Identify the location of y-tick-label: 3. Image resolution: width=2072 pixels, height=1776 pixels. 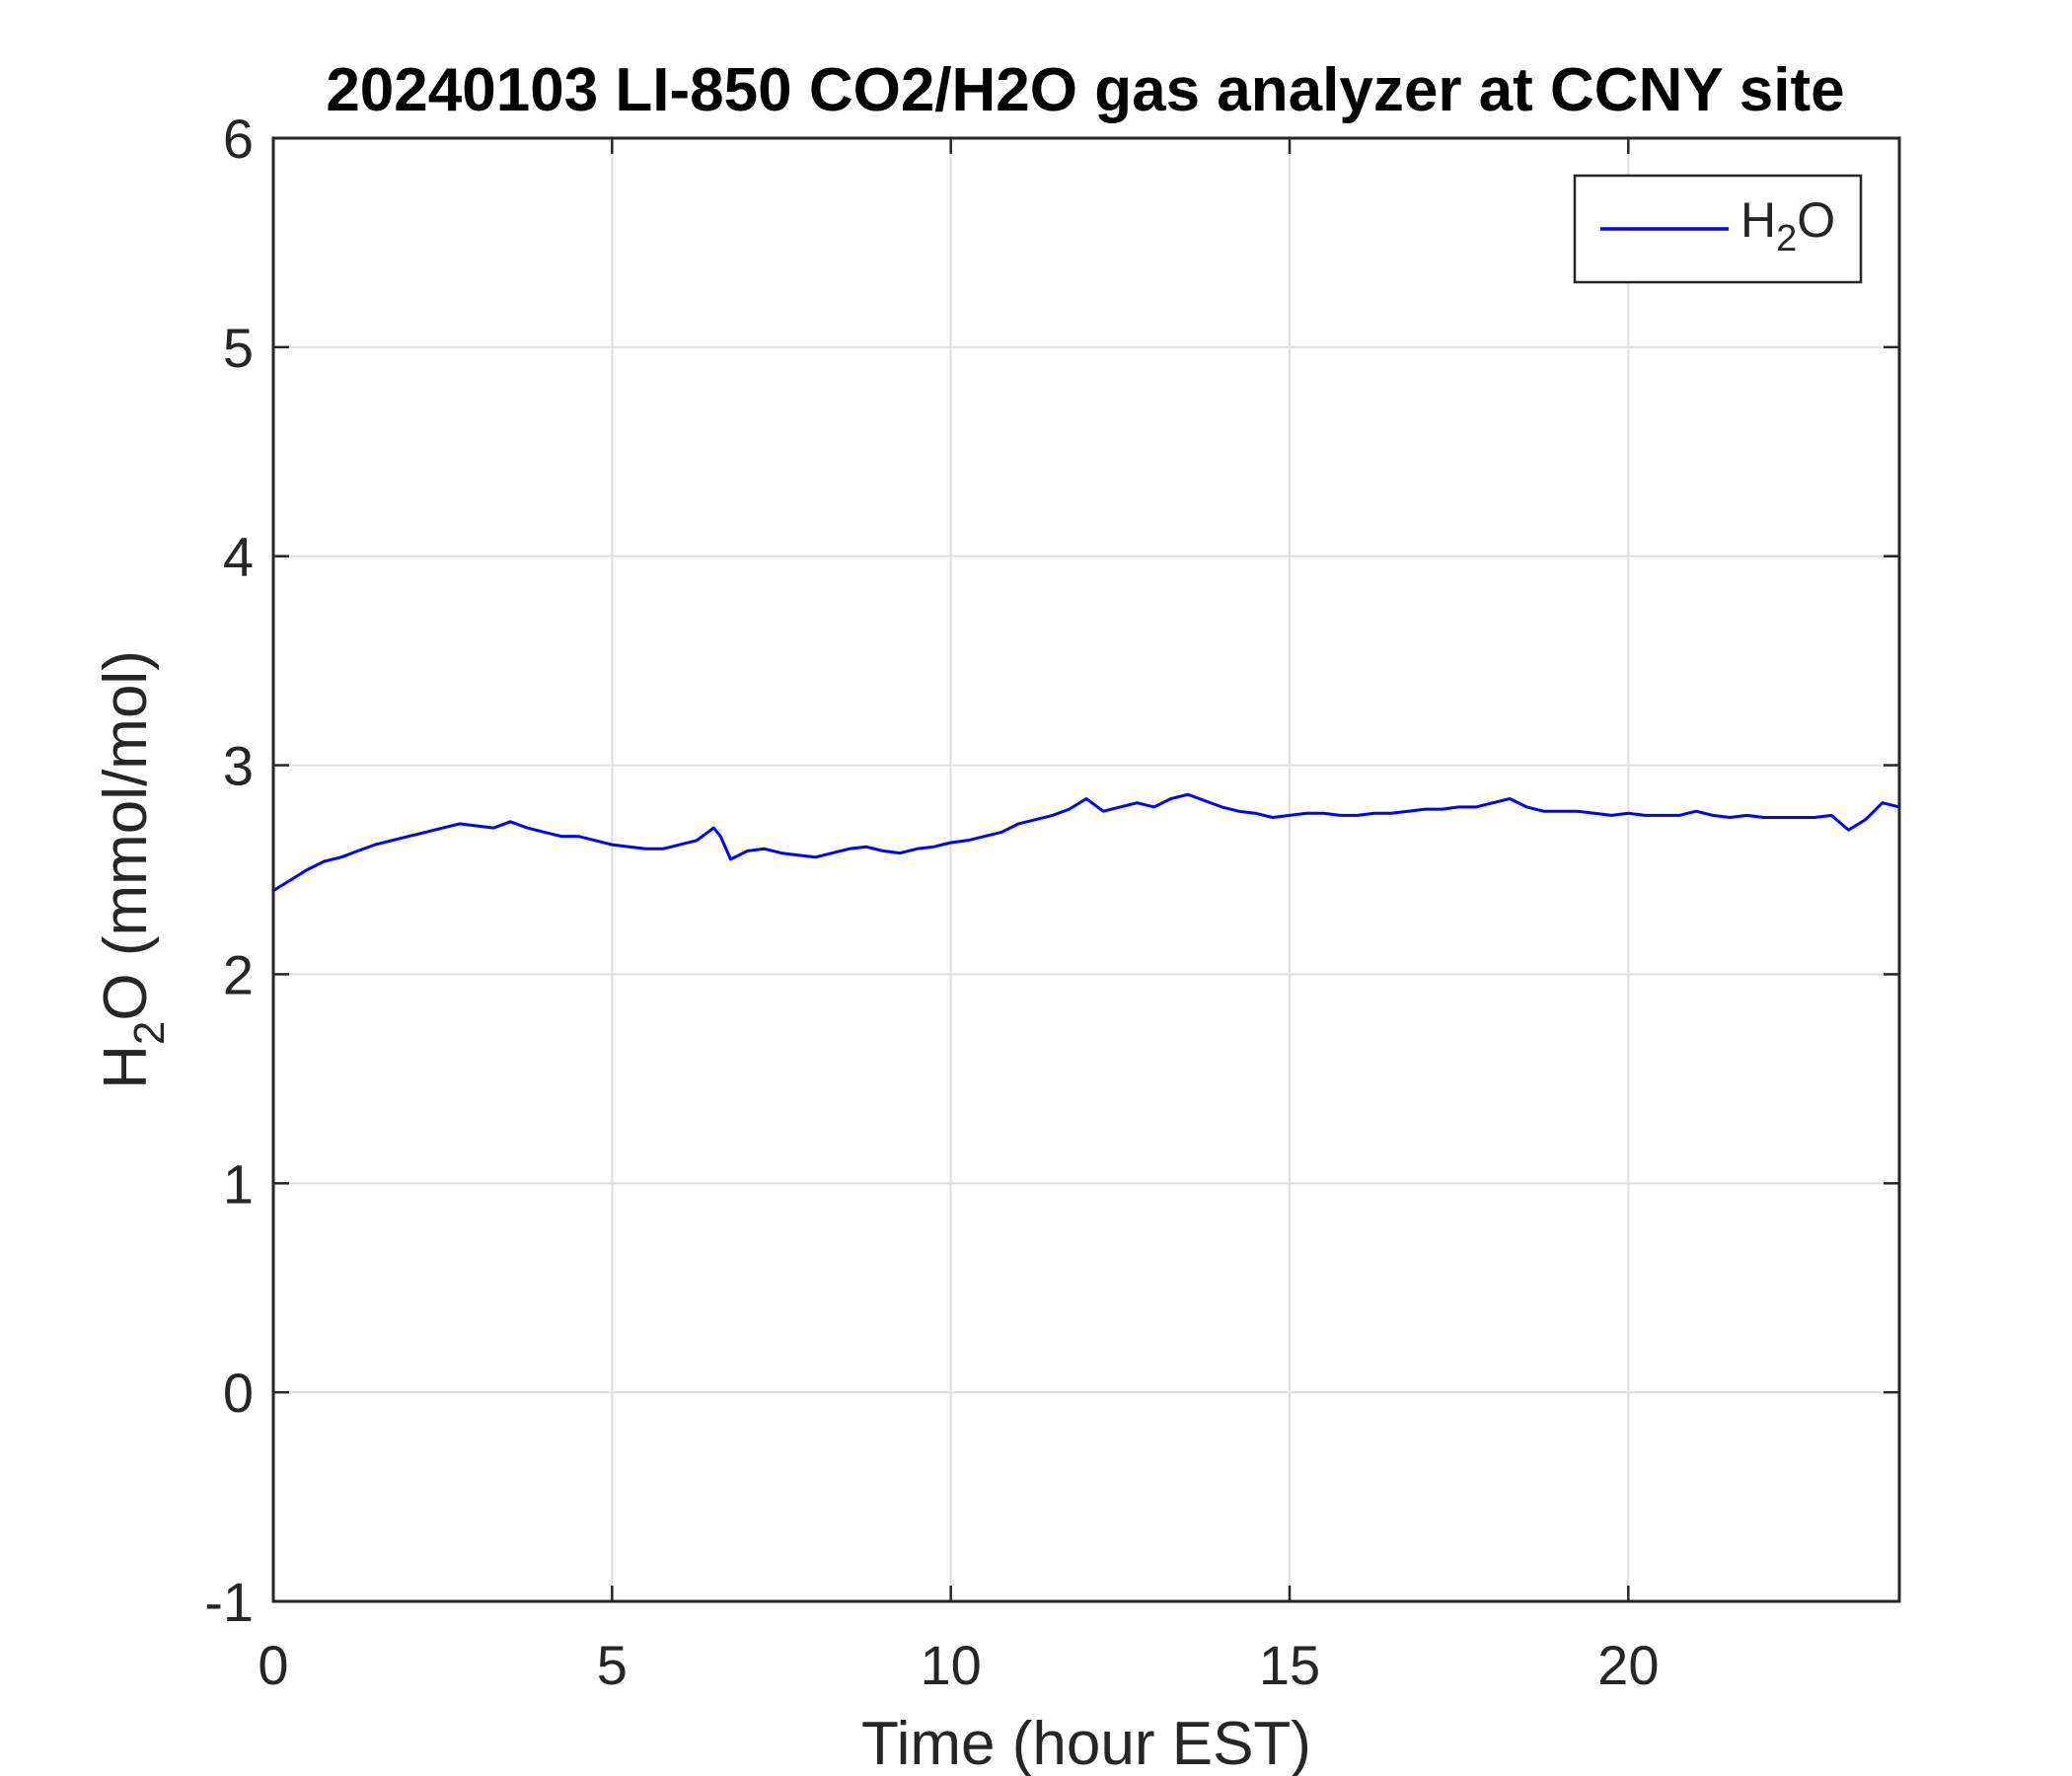
(239, 766).